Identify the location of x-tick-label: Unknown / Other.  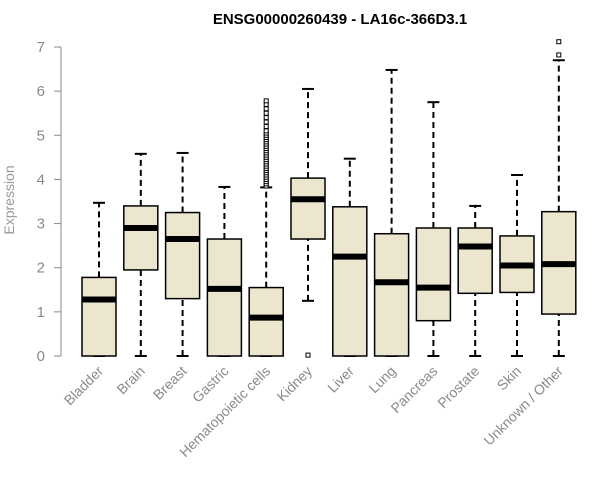
(523, 406).